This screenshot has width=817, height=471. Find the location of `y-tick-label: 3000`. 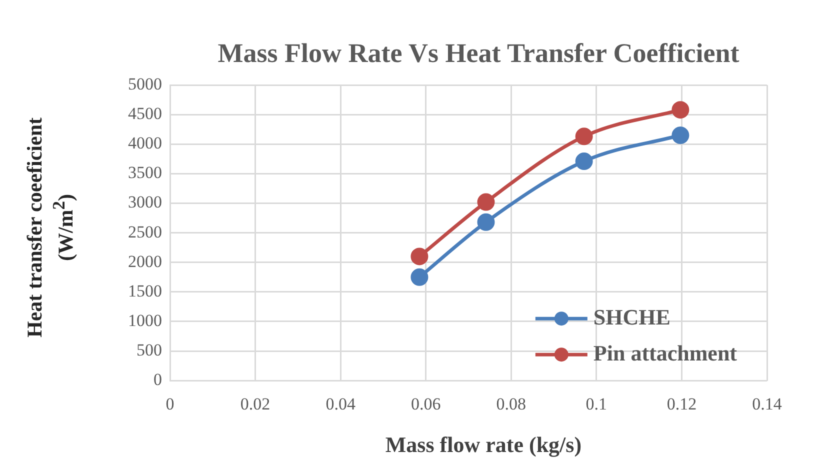

y-tick-label: 3000 is located at coordinates (145, 202).